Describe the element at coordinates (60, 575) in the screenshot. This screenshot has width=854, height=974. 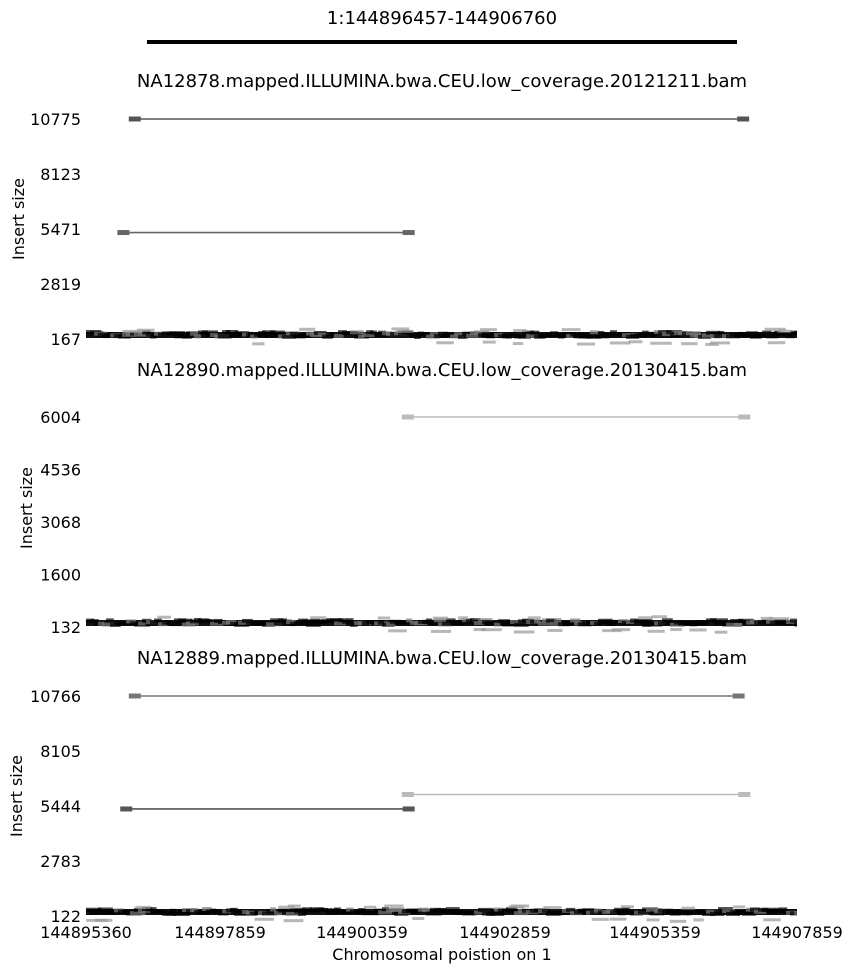
I see `y-tick-label: 1600` at that location.